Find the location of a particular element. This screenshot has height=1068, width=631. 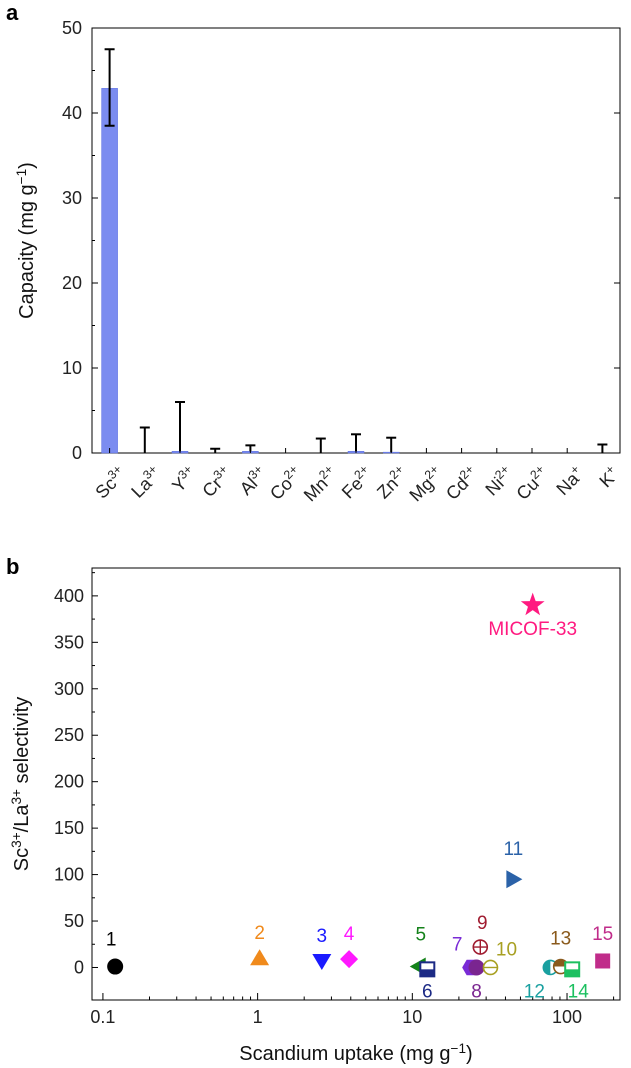

y-tick-label-b: 300 is located at coordinates (69, 689).